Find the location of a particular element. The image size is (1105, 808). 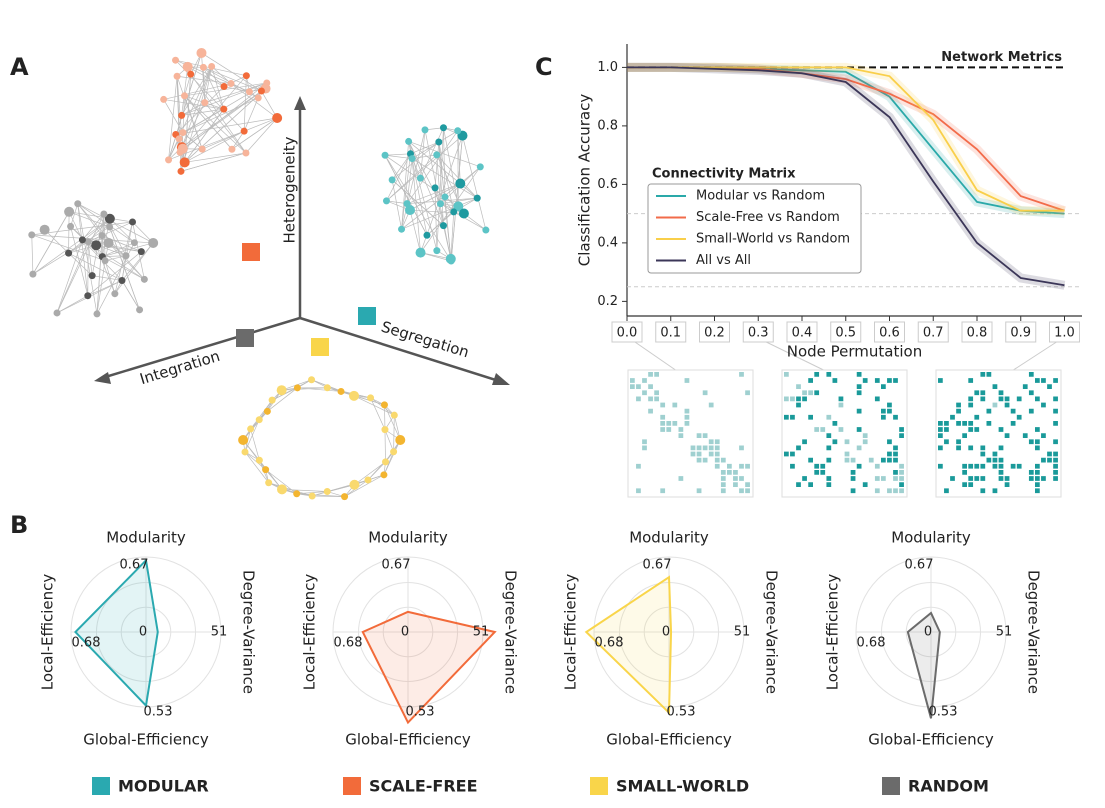

arrow-head is located at coordinates (501, 379).